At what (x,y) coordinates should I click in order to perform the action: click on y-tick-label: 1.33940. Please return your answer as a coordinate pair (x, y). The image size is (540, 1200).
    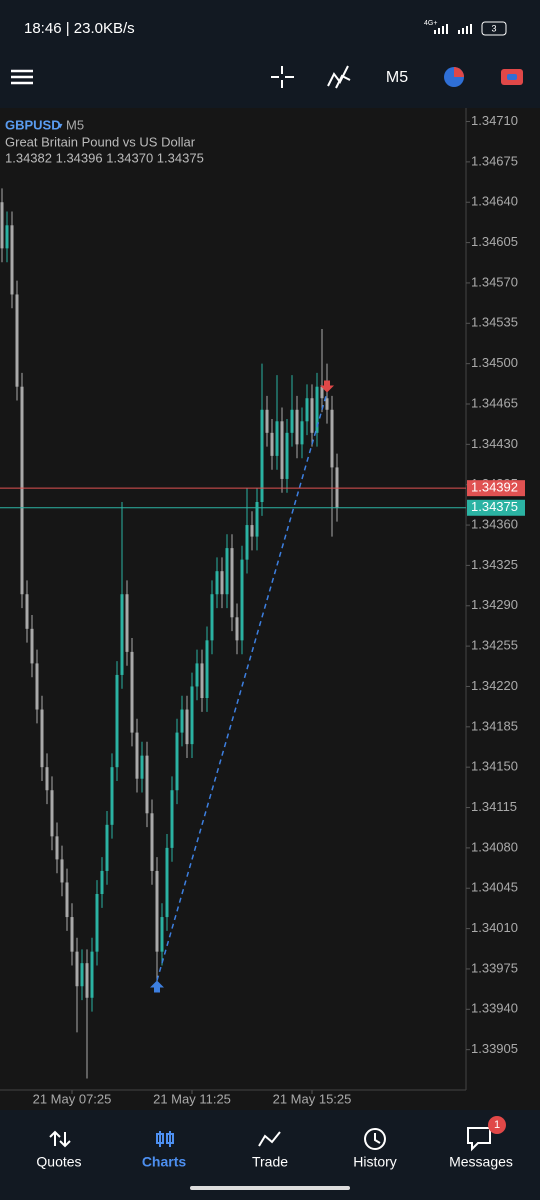
    Looking at the image, I should click on (494, 1008).